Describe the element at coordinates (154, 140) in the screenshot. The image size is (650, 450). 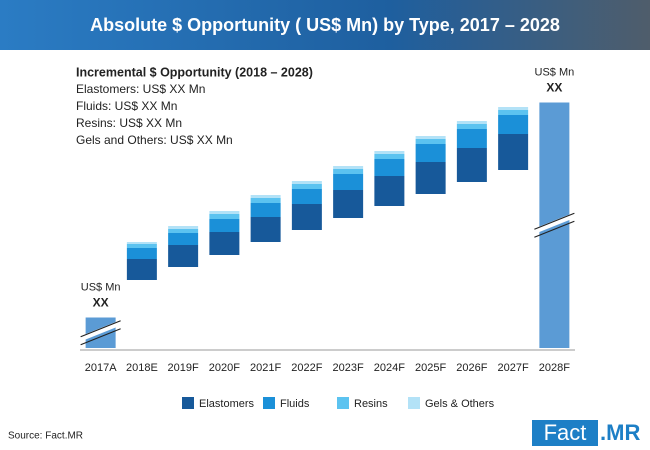
I see `annotation-line: Gels and Others: US$ XX Mn` at that location.